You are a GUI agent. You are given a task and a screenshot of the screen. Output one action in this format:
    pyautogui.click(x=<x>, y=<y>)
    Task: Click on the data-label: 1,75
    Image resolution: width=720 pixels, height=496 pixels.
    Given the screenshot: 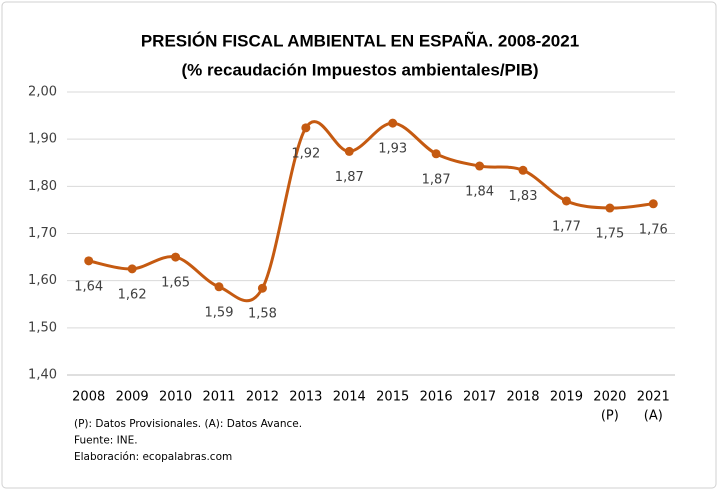 What is the action you would take?
    pyautogui.click(x=609, y=234)
    